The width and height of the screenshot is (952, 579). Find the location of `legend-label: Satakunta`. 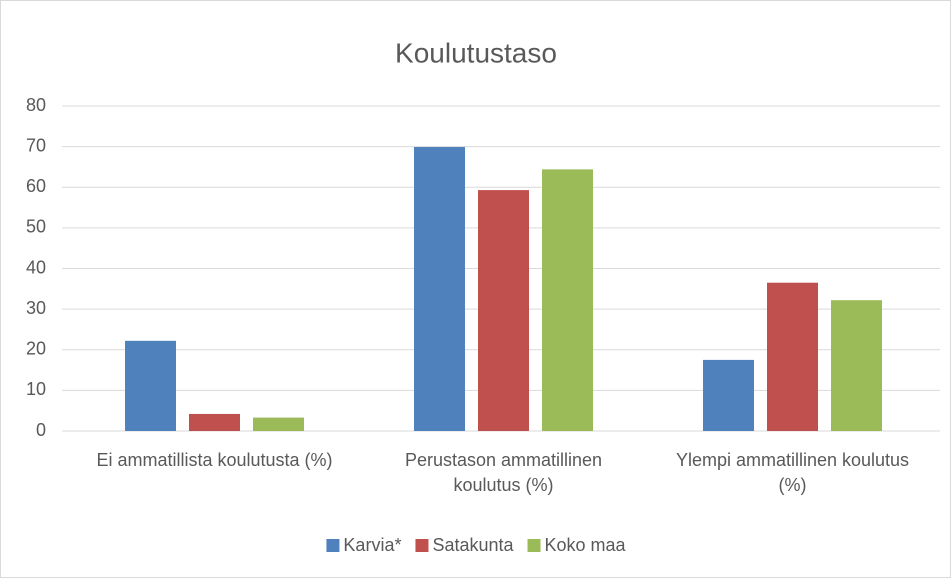

legend-label: Satakunta is located at coordinates (473, 545).